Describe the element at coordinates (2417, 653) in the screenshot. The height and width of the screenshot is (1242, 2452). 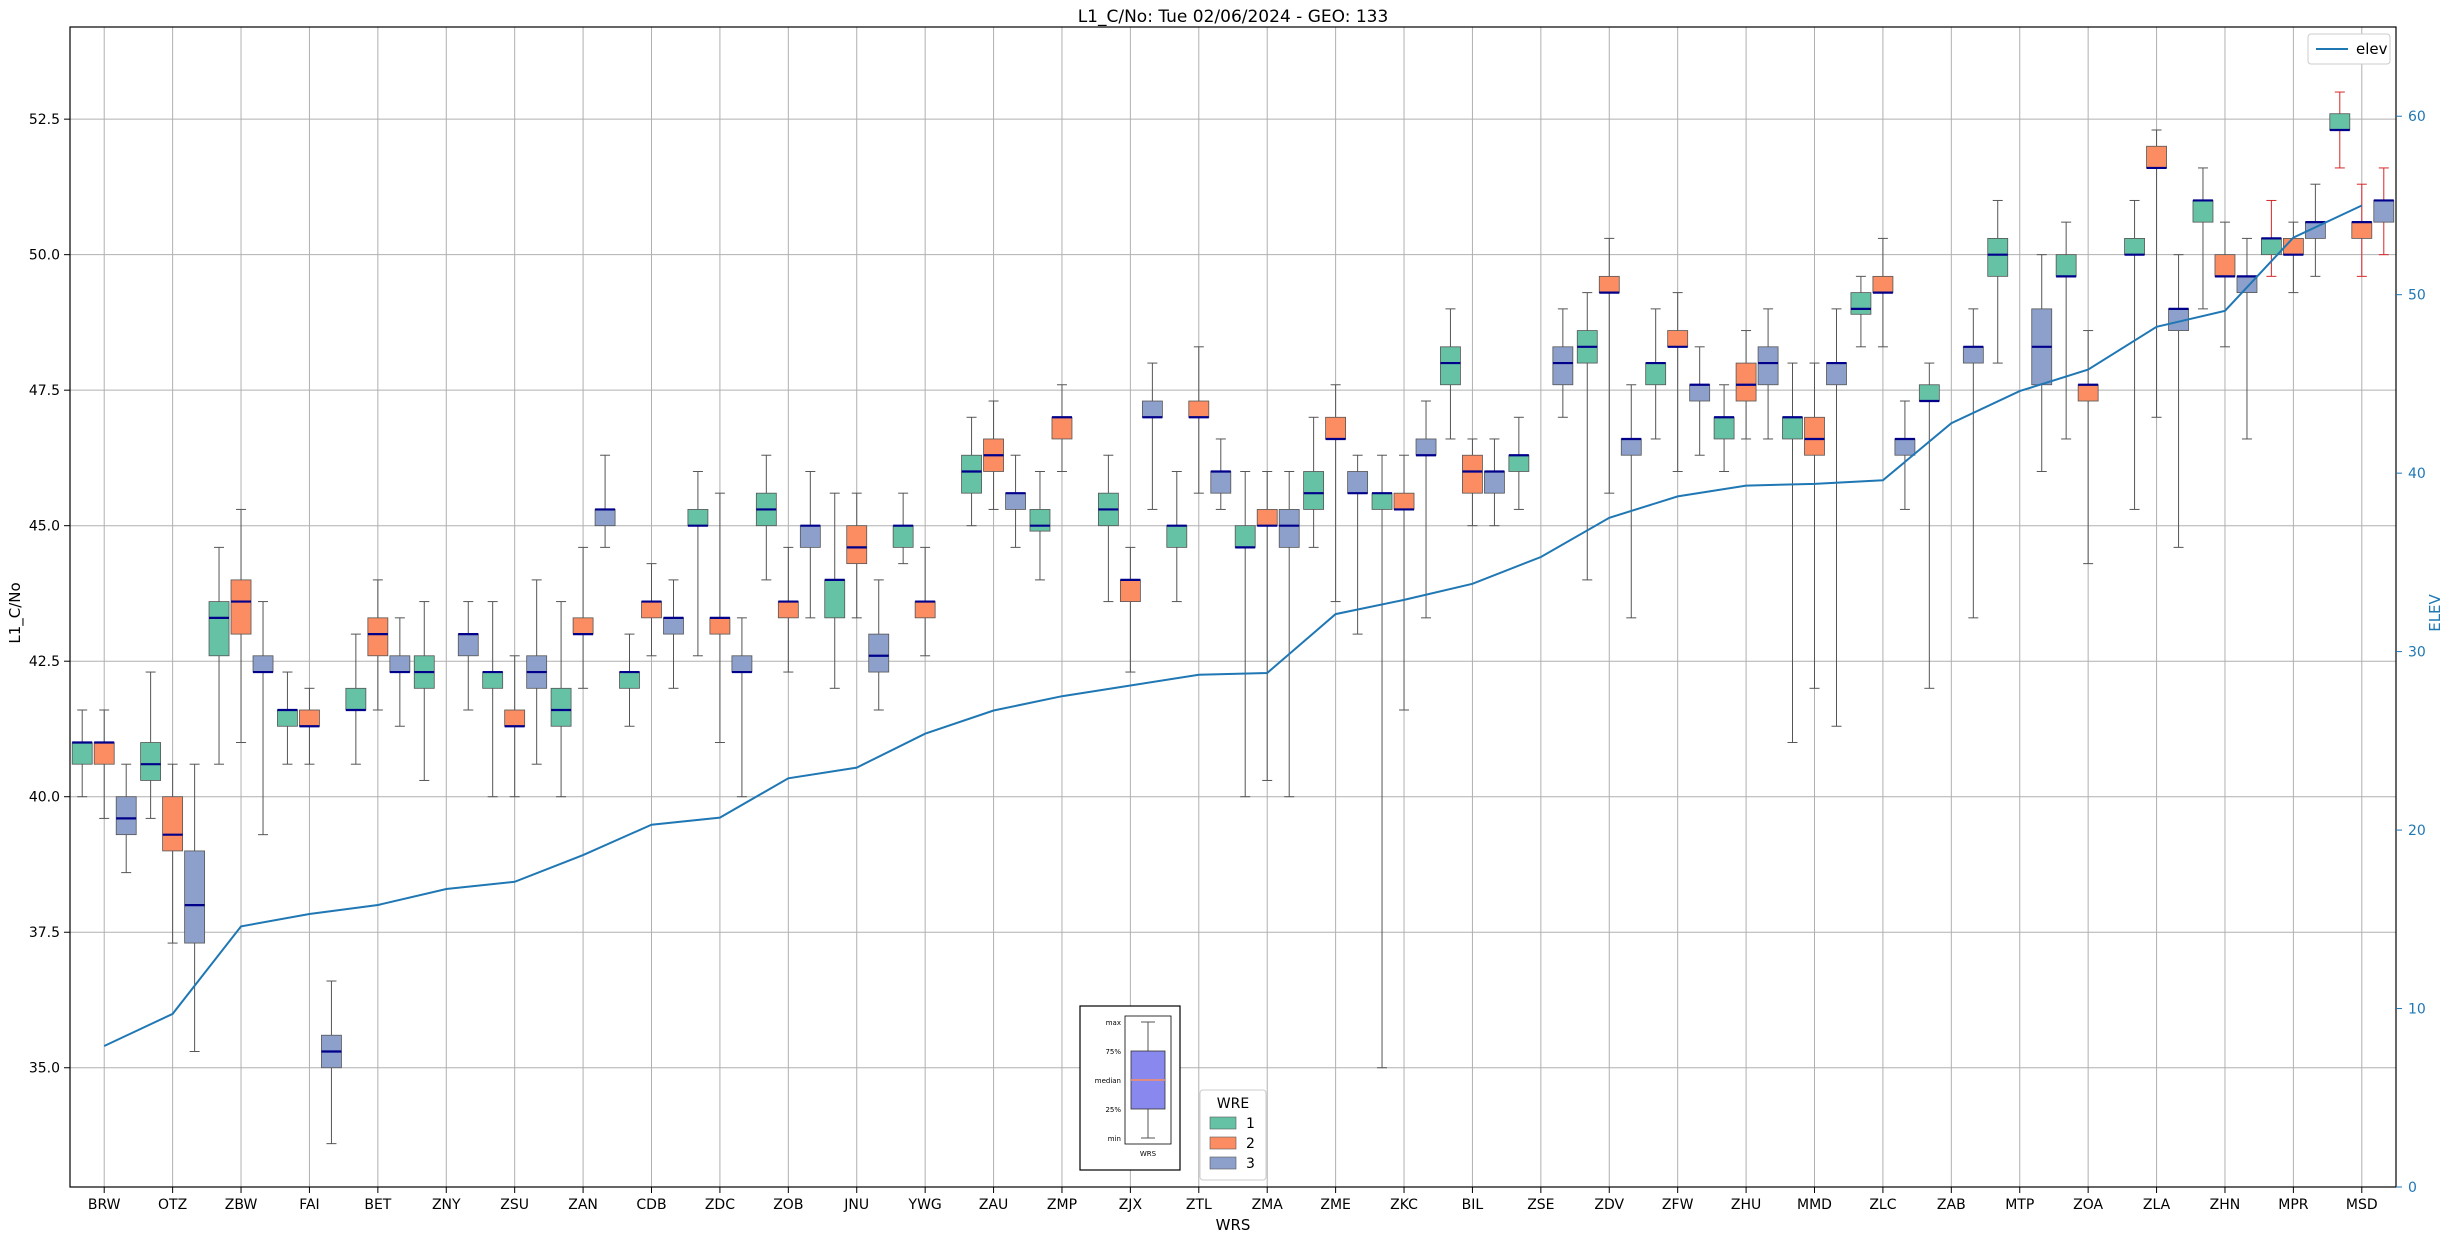
I see `y2-tick-label: 30` at that location.